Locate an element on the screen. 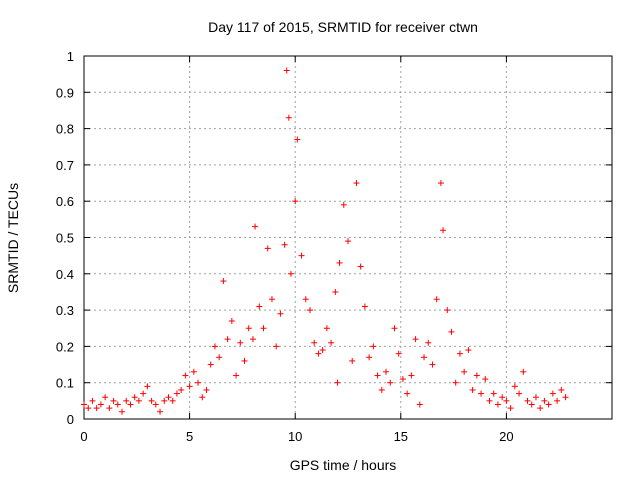 Image resolution: width=640 pixels, height=480 pixels. x-tick-label: 0 is located at coordinates (83, 436).